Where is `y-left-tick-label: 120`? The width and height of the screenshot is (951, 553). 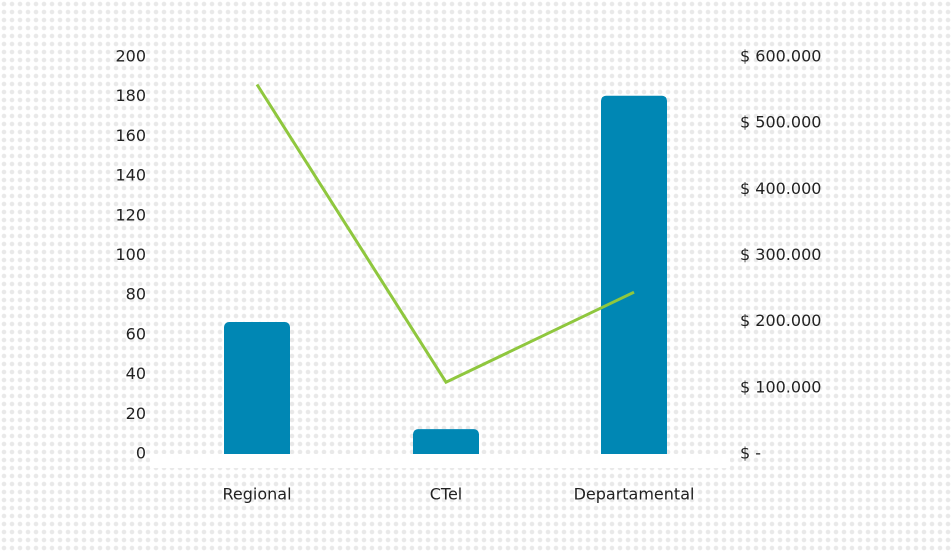
y-left-tick-label: 120 is located at coordinates (130, 214).